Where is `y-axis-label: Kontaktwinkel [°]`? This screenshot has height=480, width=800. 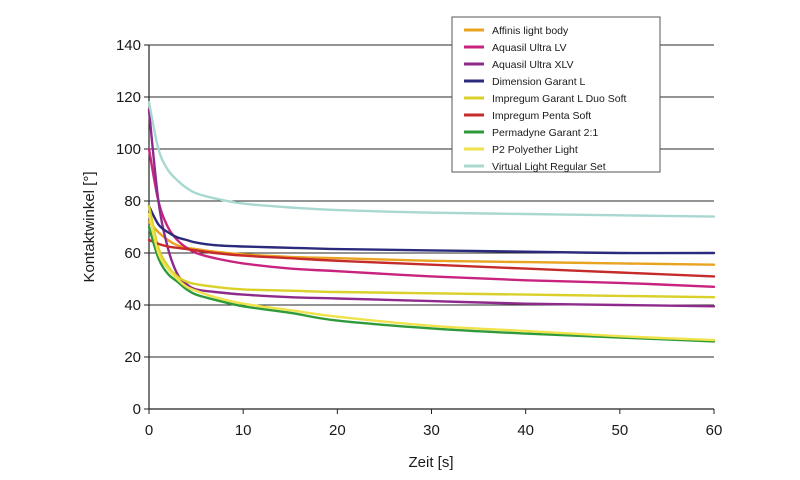
y-axis-label: Kontaktwinkel [°] is located at coordinates (89, 226).